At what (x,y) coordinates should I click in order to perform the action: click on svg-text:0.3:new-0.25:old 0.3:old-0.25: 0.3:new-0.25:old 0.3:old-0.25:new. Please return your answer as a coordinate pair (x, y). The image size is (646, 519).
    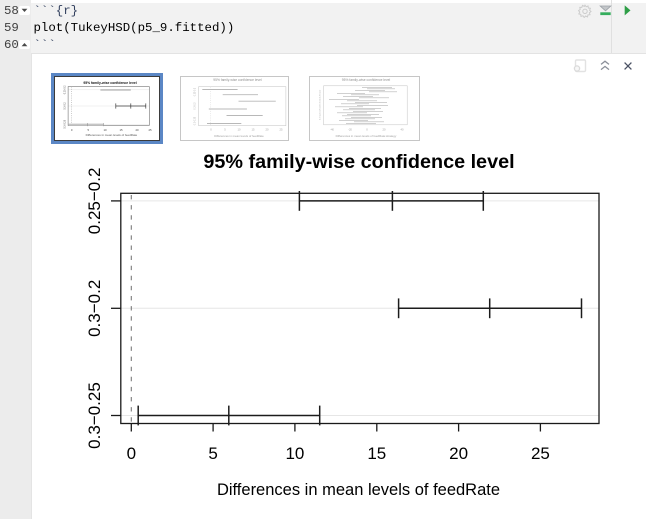
    Looking at the image, I should click on (321, 104).